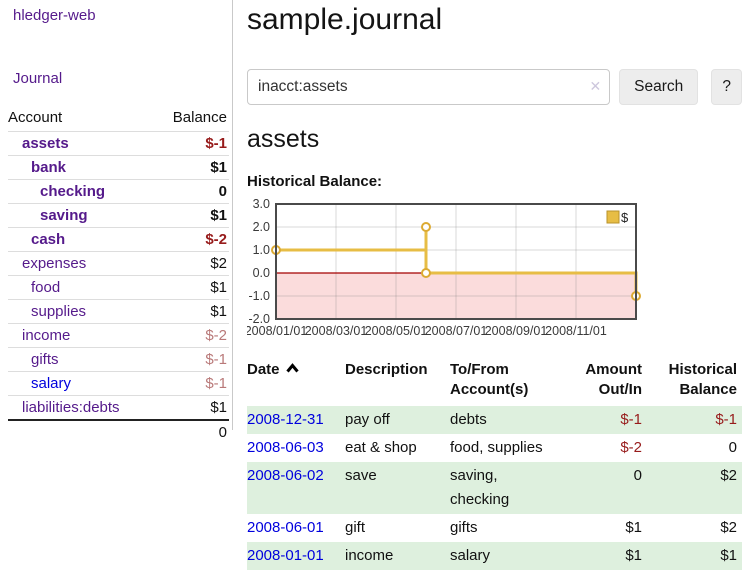 The height and width of the screenshot is (582, 742). What do you see at coordinates (259, 296) in the screenshot?
I see `y-axis-tick-label: -1.0` at bounding box center [259, 296].